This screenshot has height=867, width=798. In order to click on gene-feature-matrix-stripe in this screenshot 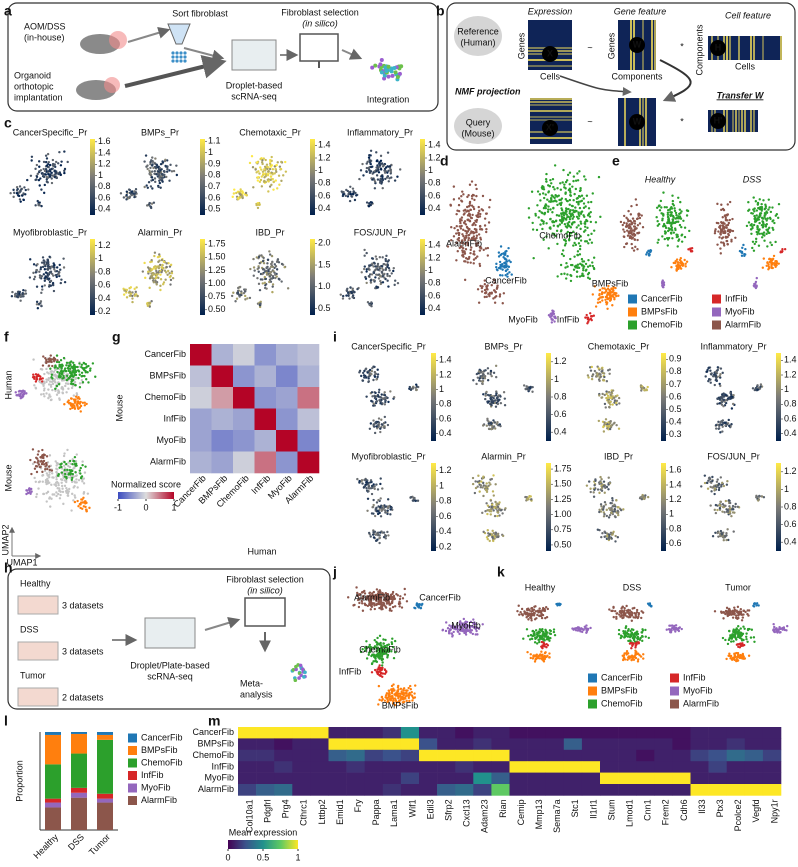, I will do `click(655, 45)`.